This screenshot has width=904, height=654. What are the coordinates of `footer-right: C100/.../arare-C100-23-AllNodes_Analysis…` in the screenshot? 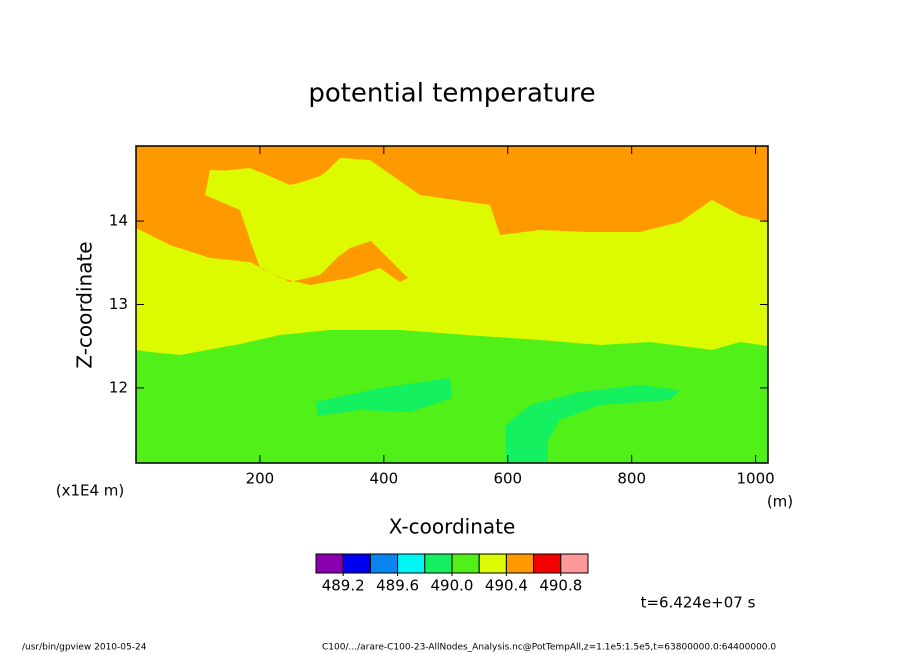 It's located at (549, 648).